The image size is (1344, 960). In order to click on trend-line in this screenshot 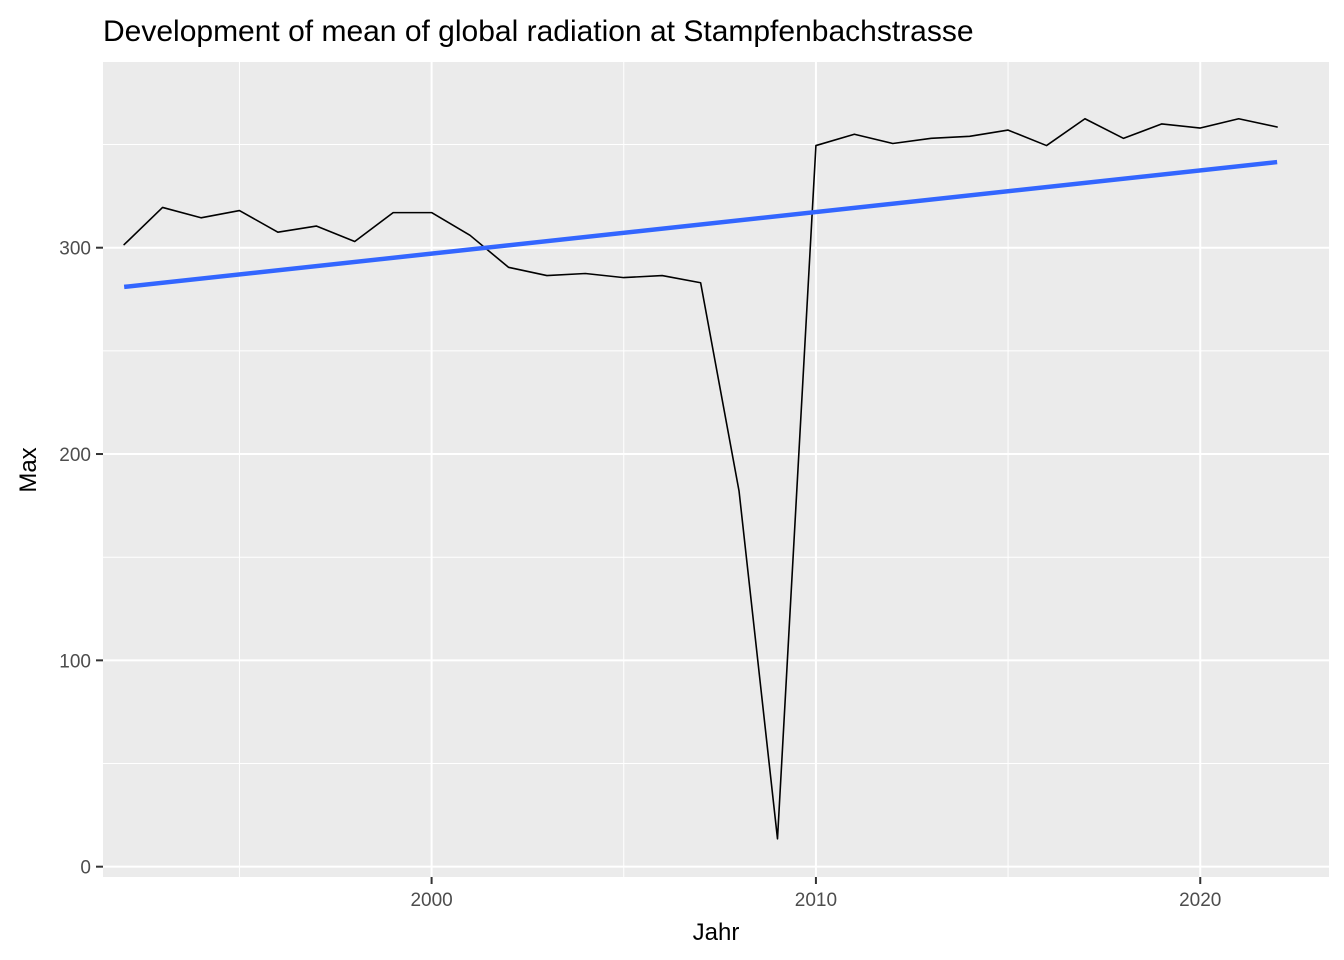, I will do `click(700, 224)`.